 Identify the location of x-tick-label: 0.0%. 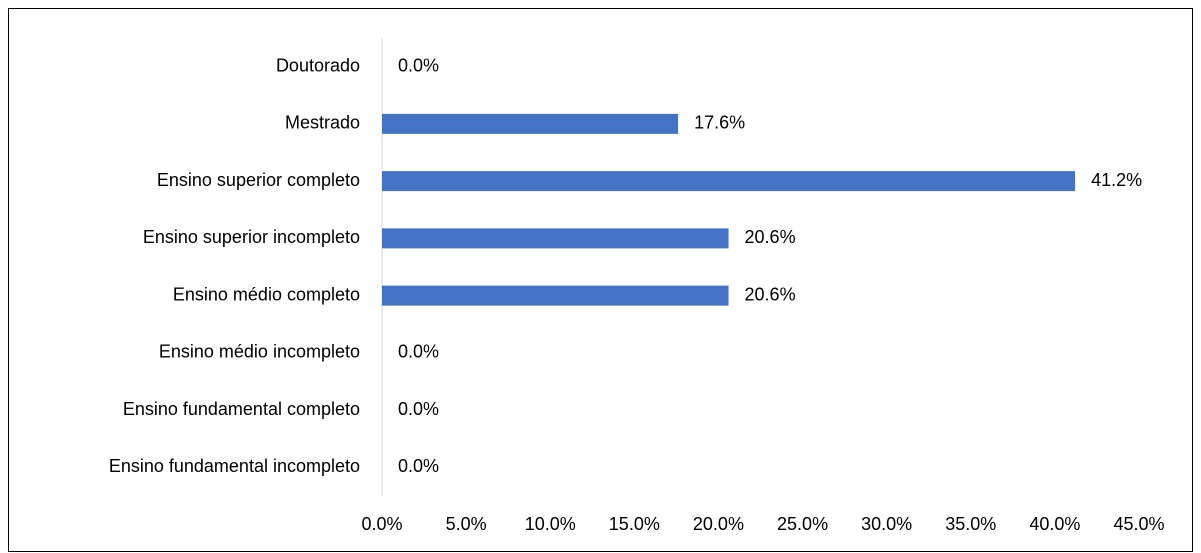
(381, 524).